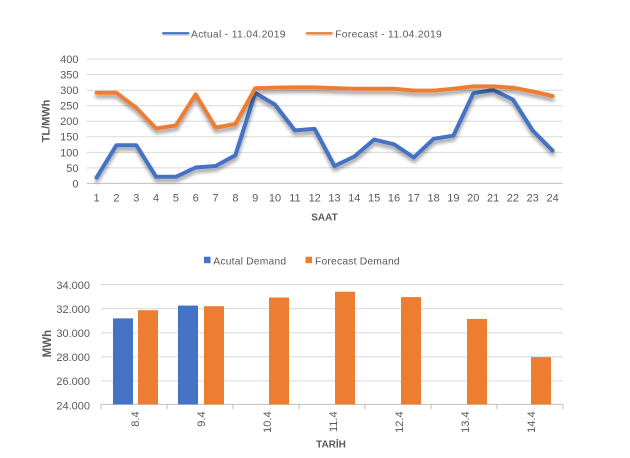 Image resolution: width=630 pixels, height=458 pixels. Describe the element at coordinates (433, 199) in the screenshot. I see `svg-text: 18` at that location.